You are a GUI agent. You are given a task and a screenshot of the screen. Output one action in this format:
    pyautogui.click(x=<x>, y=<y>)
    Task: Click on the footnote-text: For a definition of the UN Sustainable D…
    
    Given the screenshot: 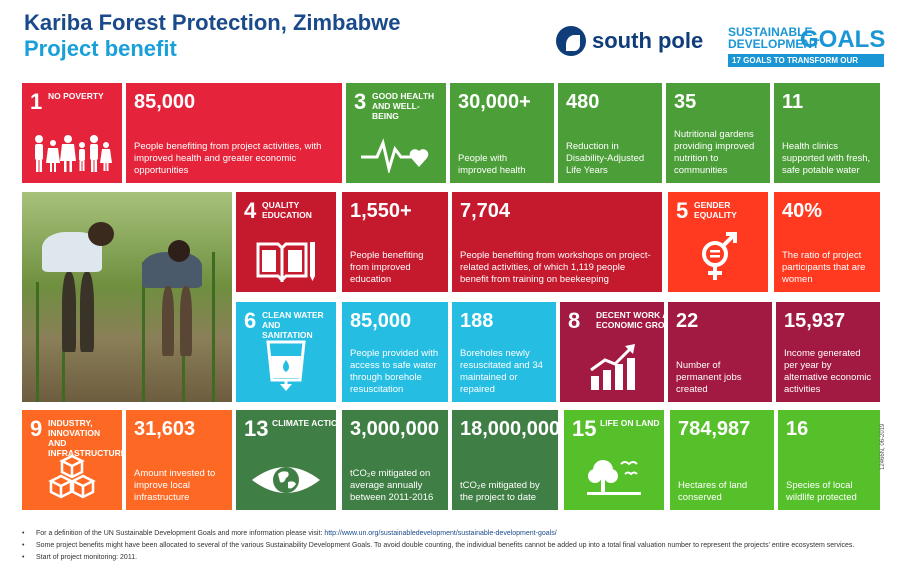 What is the action you would take?
    pyautogui.click(x=180, y=533)
    